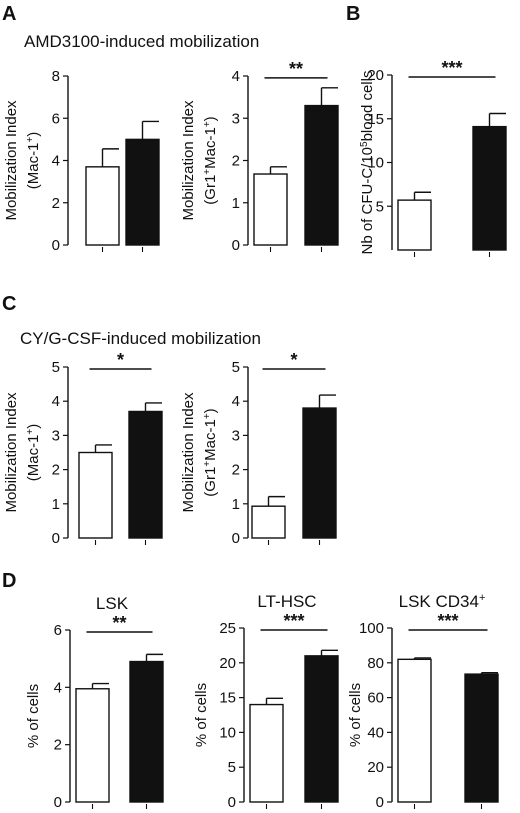 Image resolution: width=520 pixels, height=813 pixels. What do you see at coordinates (442, 601) in the screenshot?
I see `chart-title: LSK CD34+` at bounding box center [442, 601].